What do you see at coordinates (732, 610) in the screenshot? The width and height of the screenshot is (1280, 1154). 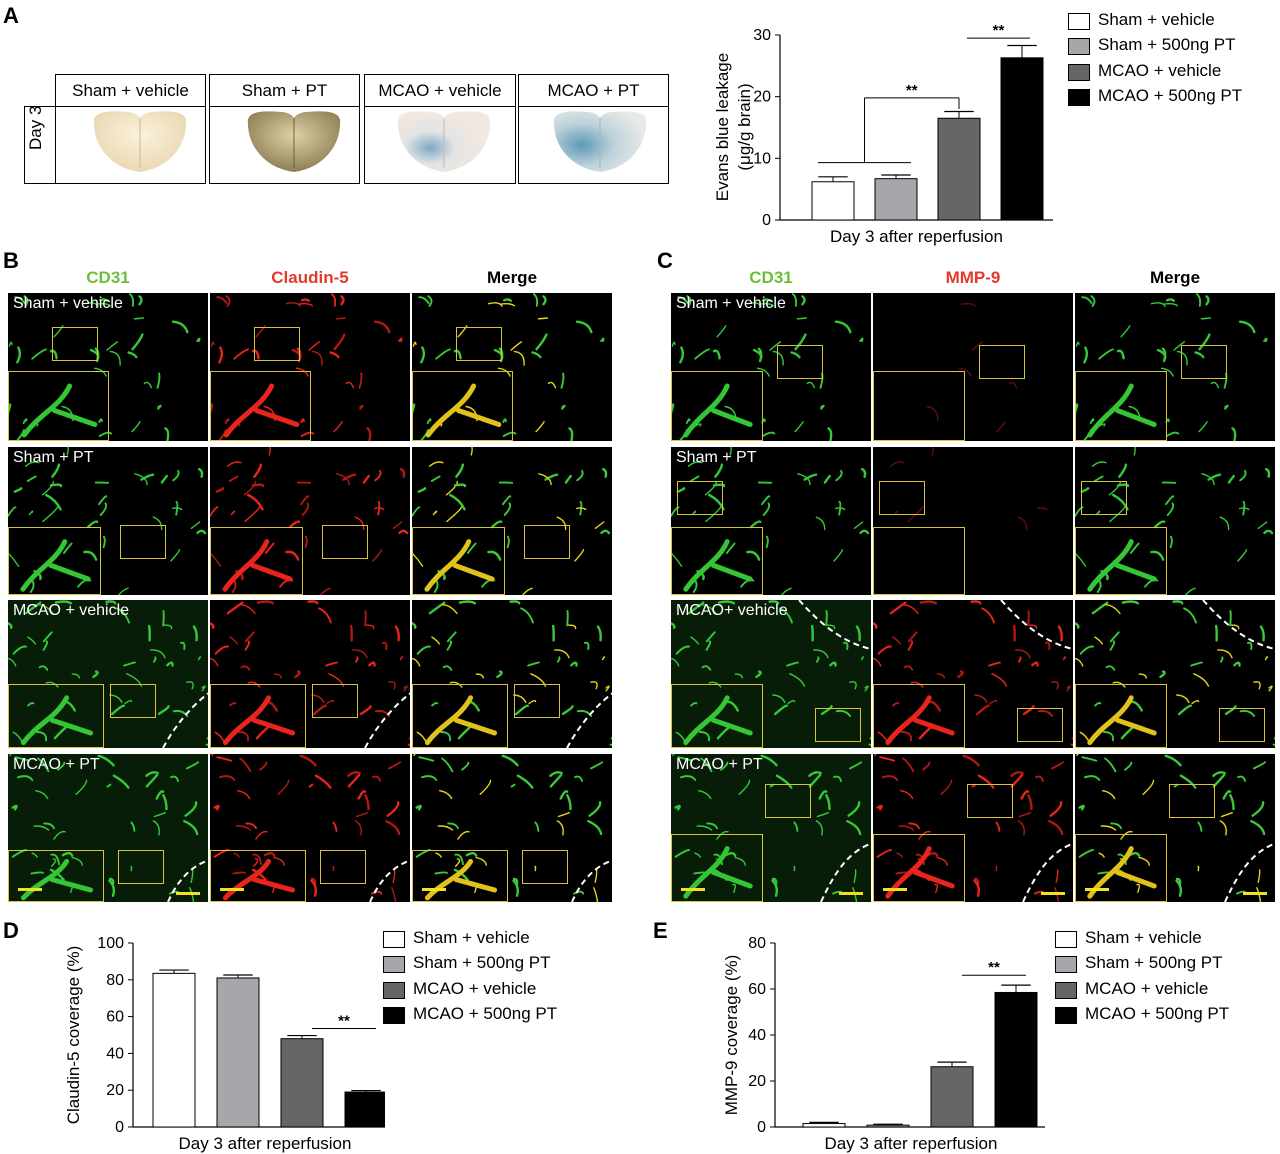 I see `micrograph-row-label: MCAO+ vehicle` at bounding box center [732, 610].